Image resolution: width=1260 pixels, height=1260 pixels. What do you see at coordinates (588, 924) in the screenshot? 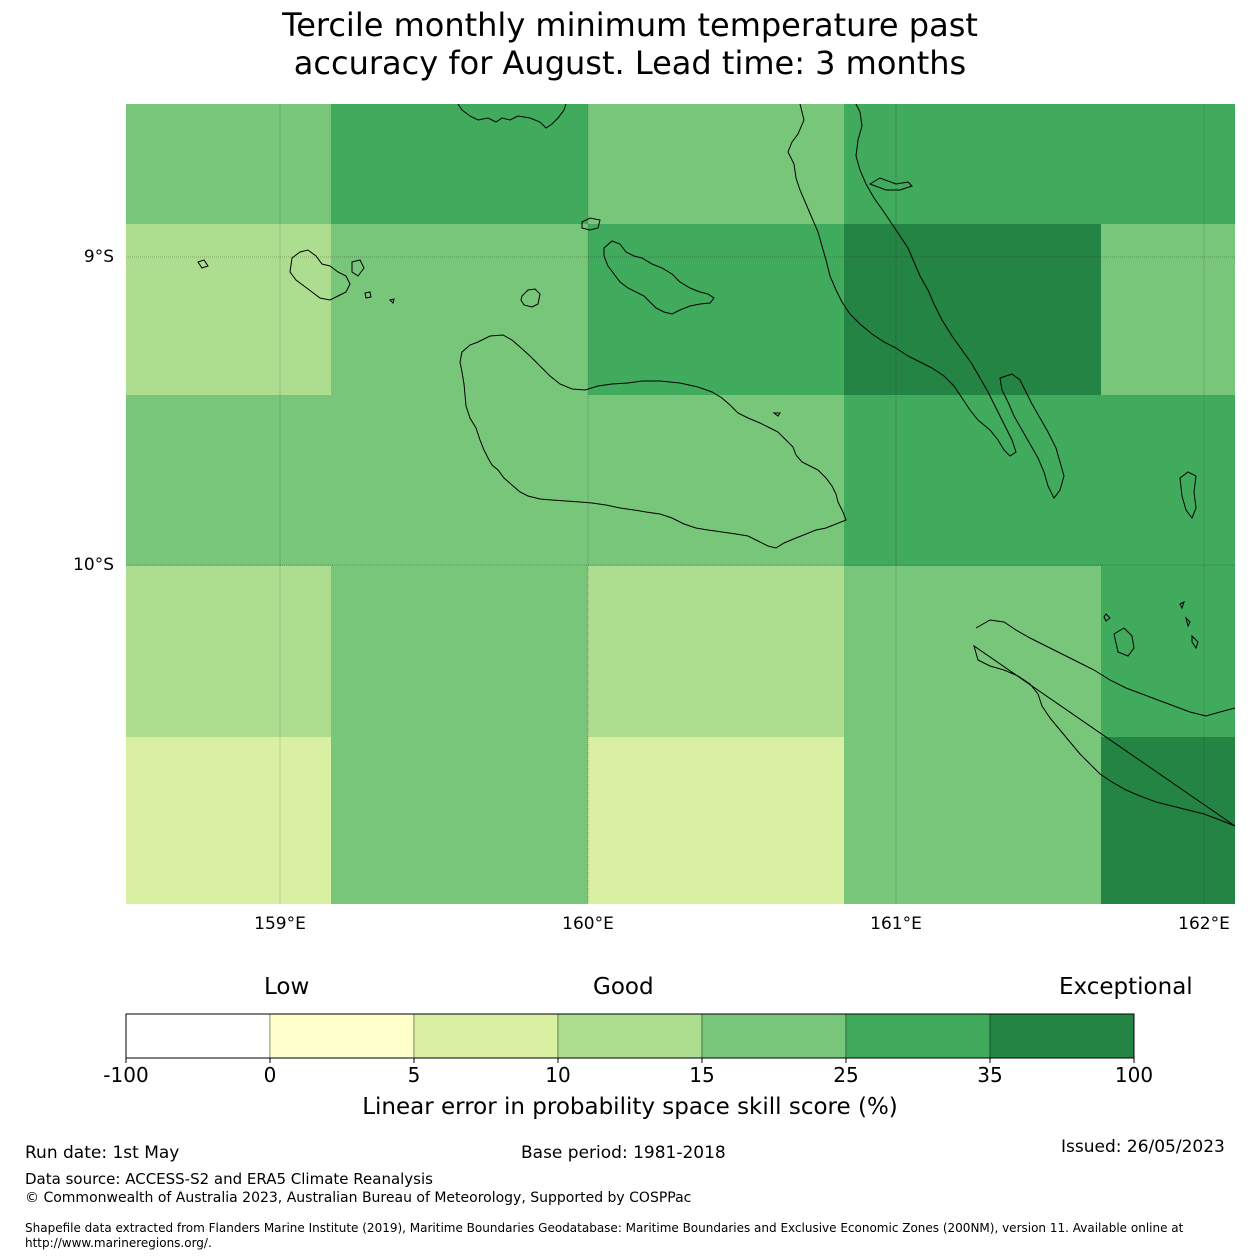
I see `lon-label-160e: 160°E` at bounding box center [588, 924].